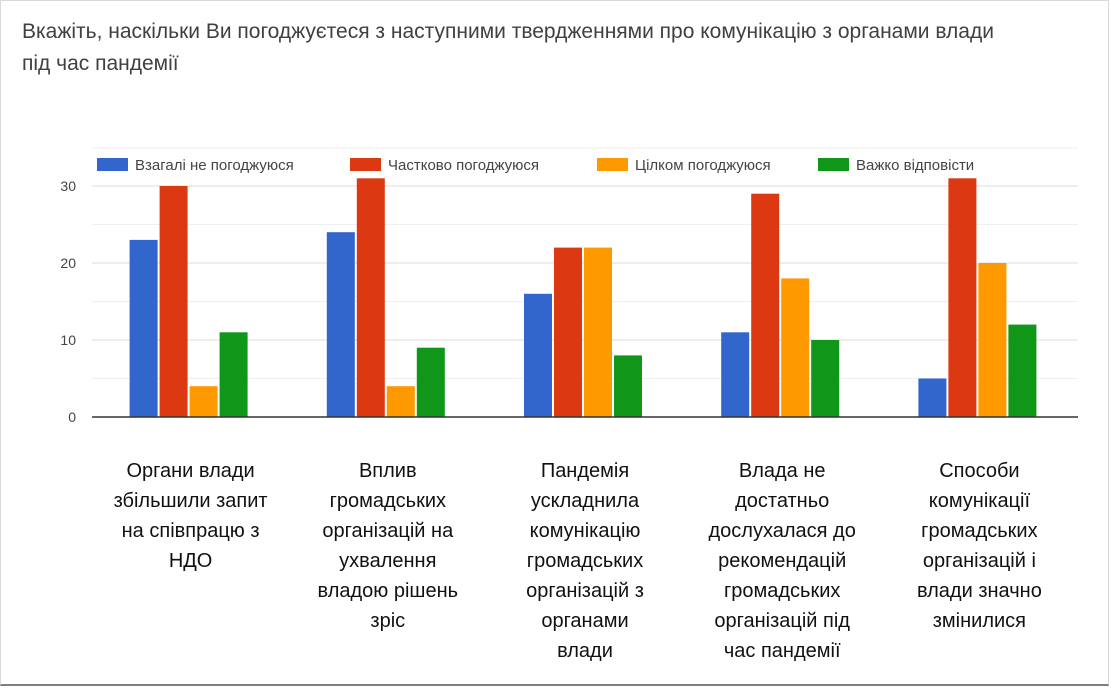 The image size is (1111, 688). What do you see at coordinates (703, 165) in the screenshot?
I see `legend-label: Цілком погоджуюся` at bounding box center [703, 165].